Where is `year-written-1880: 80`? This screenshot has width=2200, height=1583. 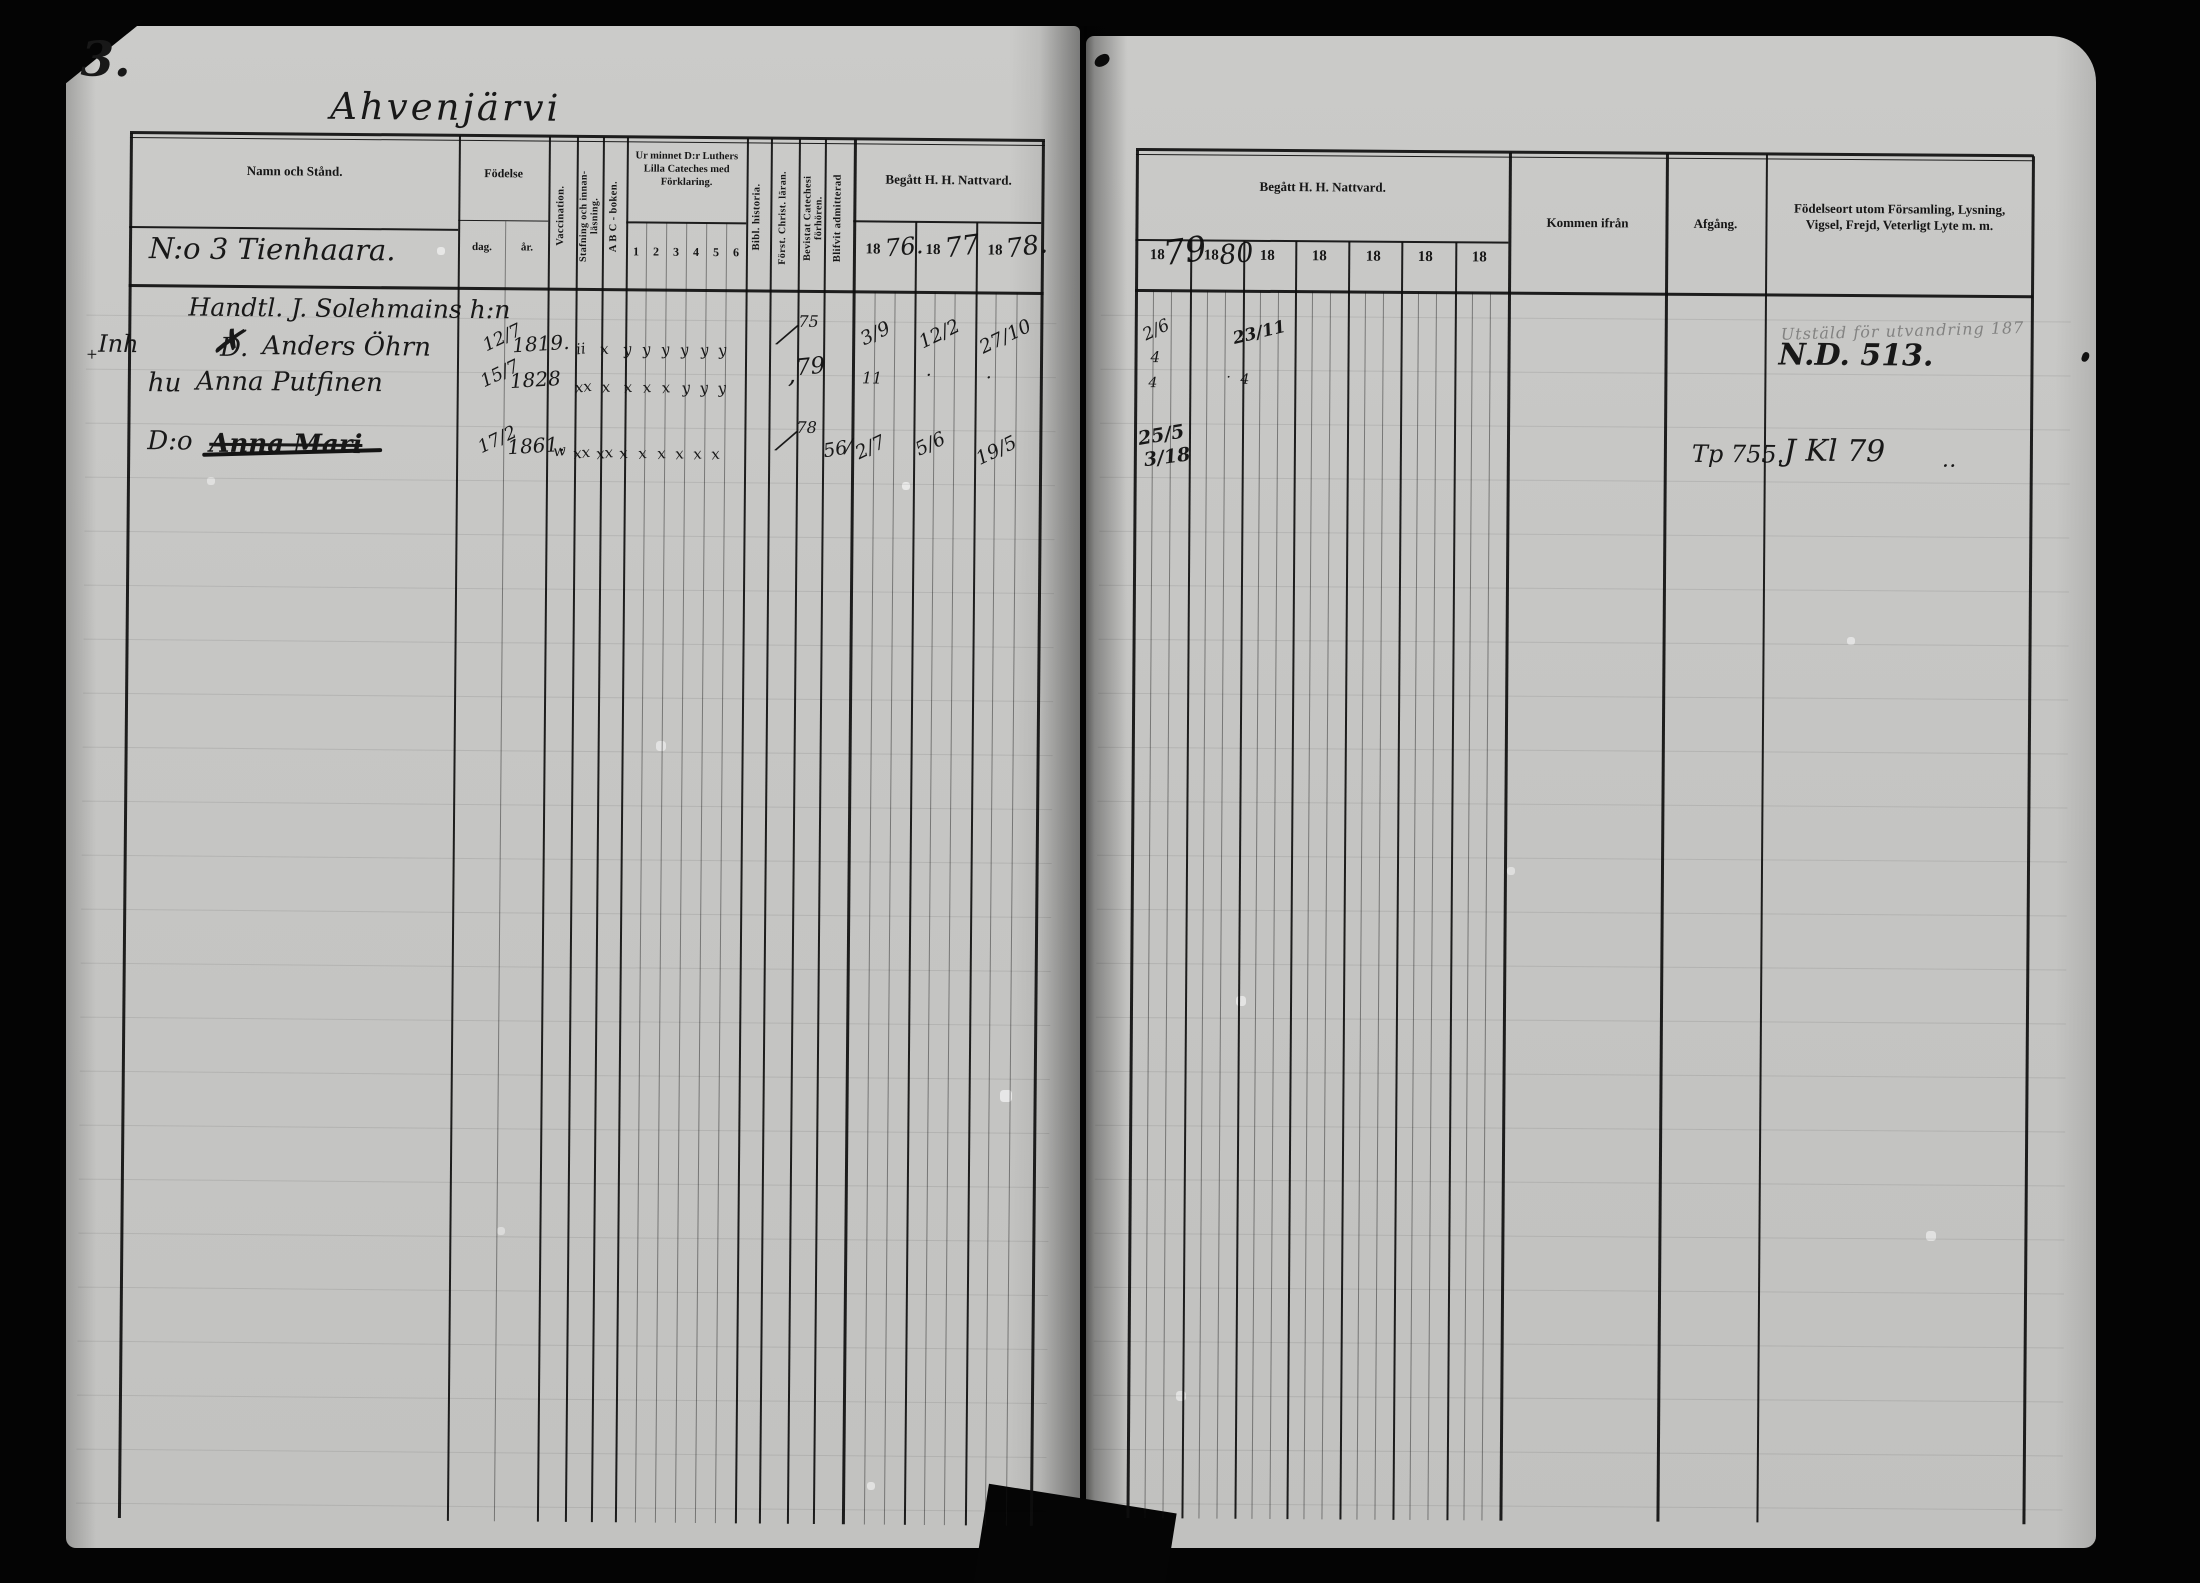 year-written-1880: 80 is located at coordinates (1236, 254).